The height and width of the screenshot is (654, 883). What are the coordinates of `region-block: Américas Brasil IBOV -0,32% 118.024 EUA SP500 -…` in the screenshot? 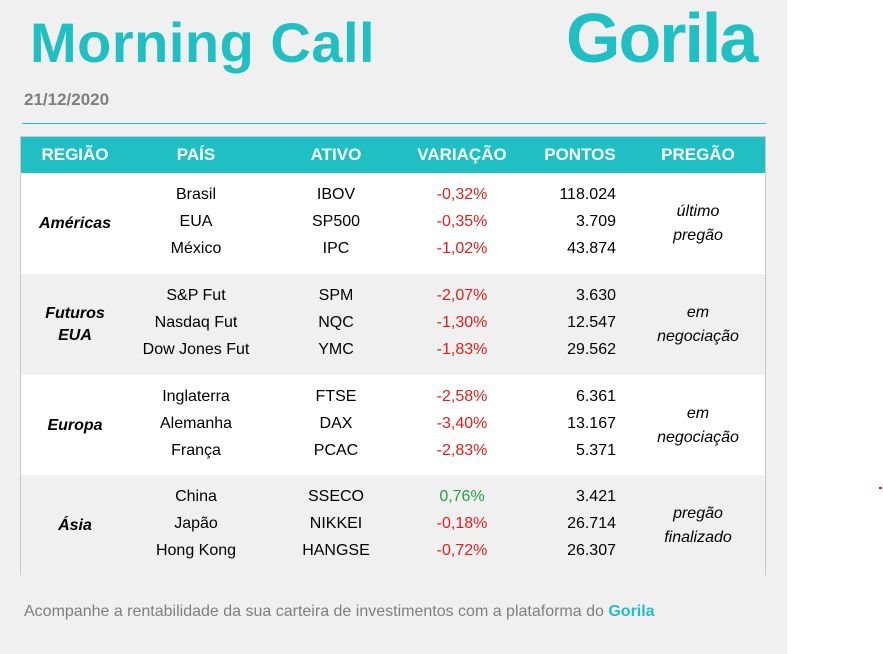 It's located at (393, 223).